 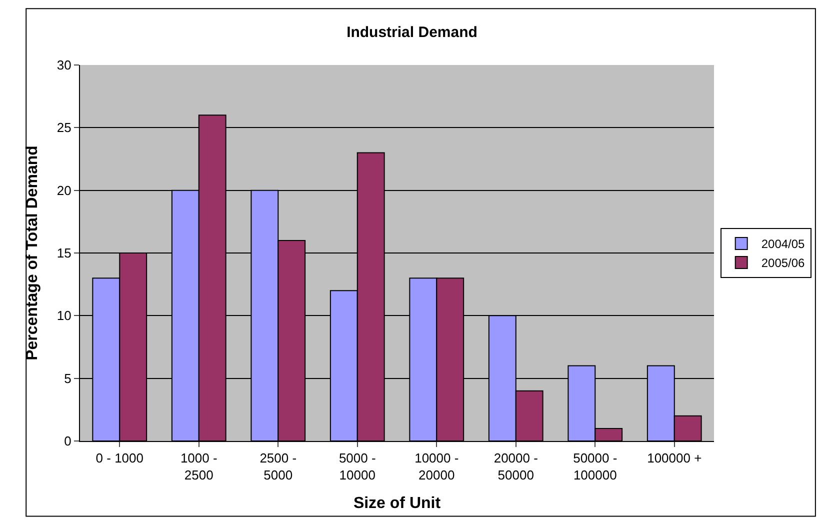 What do you see at coordinates (783, 263) in the screenshot?
I see `legend-label: 2005/06` at bounding box center [783, 263].